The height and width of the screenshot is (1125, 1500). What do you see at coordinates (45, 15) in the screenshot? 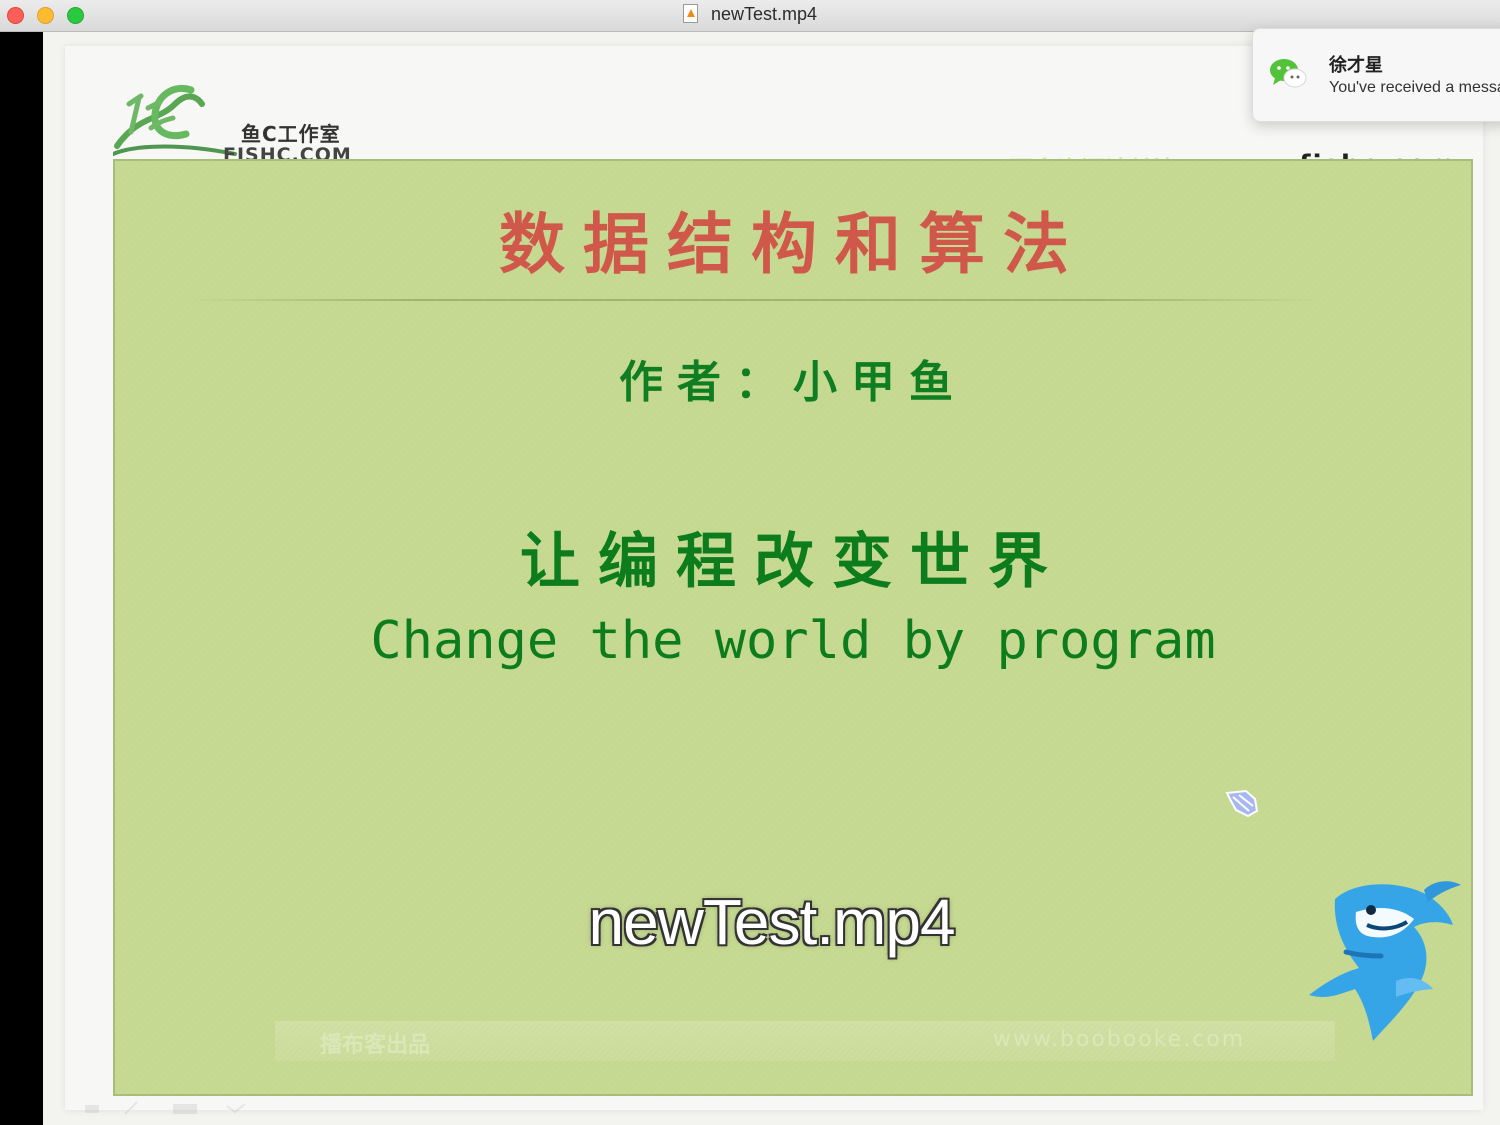
I see `minimize-window-button` at bounding box center [45, 15].